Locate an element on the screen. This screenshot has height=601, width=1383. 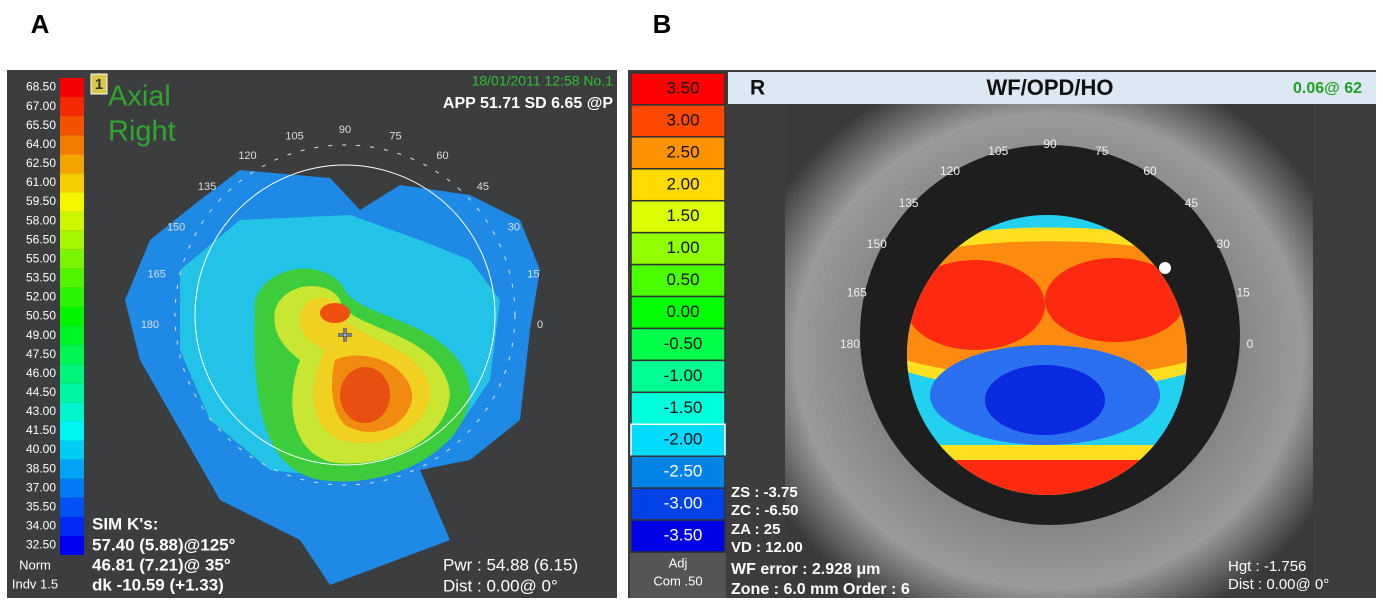
param: ZS : -3.75 is located at coordinates (764, 492).